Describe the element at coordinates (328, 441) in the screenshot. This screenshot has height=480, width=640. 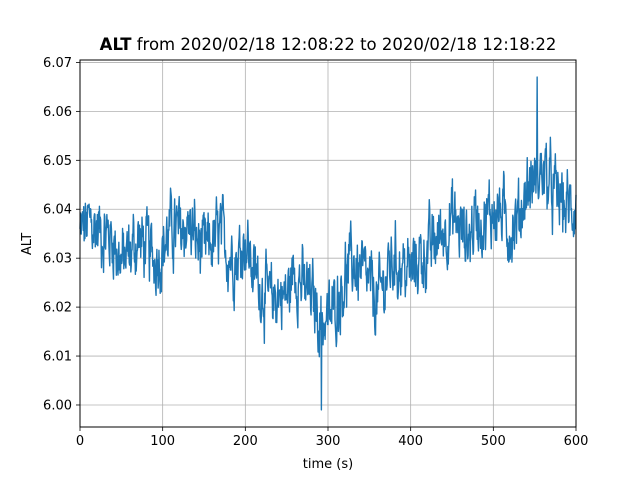
I see `x-tick-label: 300` at that location.